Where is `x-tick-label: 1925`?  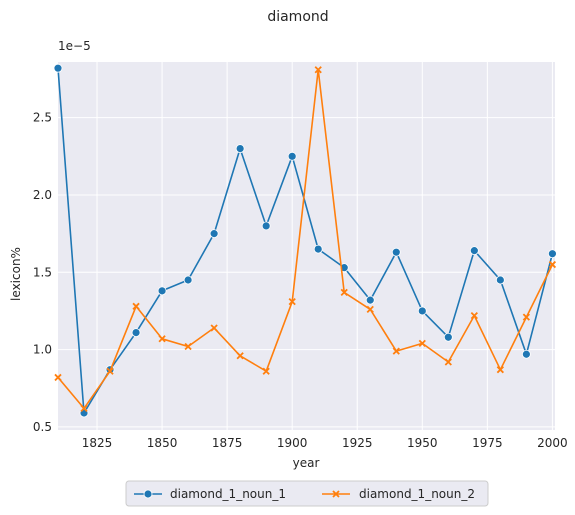 x-tick-label: 1925 is located at coordinates (357, 443).